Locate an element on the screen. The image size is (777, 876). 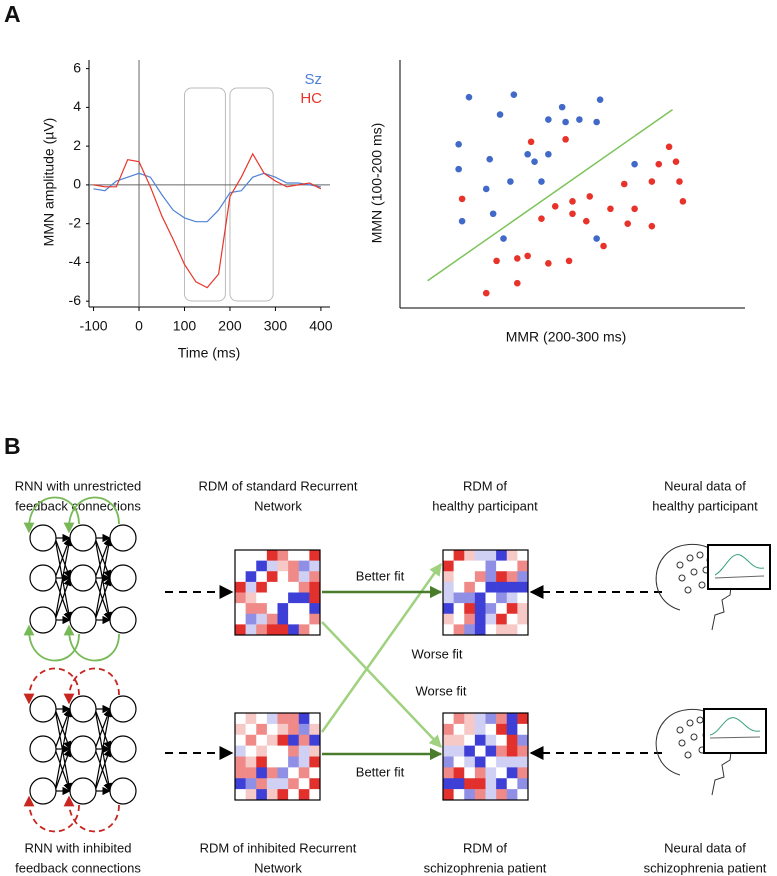
caption: Neural data of is located at coordinates (705, 485).